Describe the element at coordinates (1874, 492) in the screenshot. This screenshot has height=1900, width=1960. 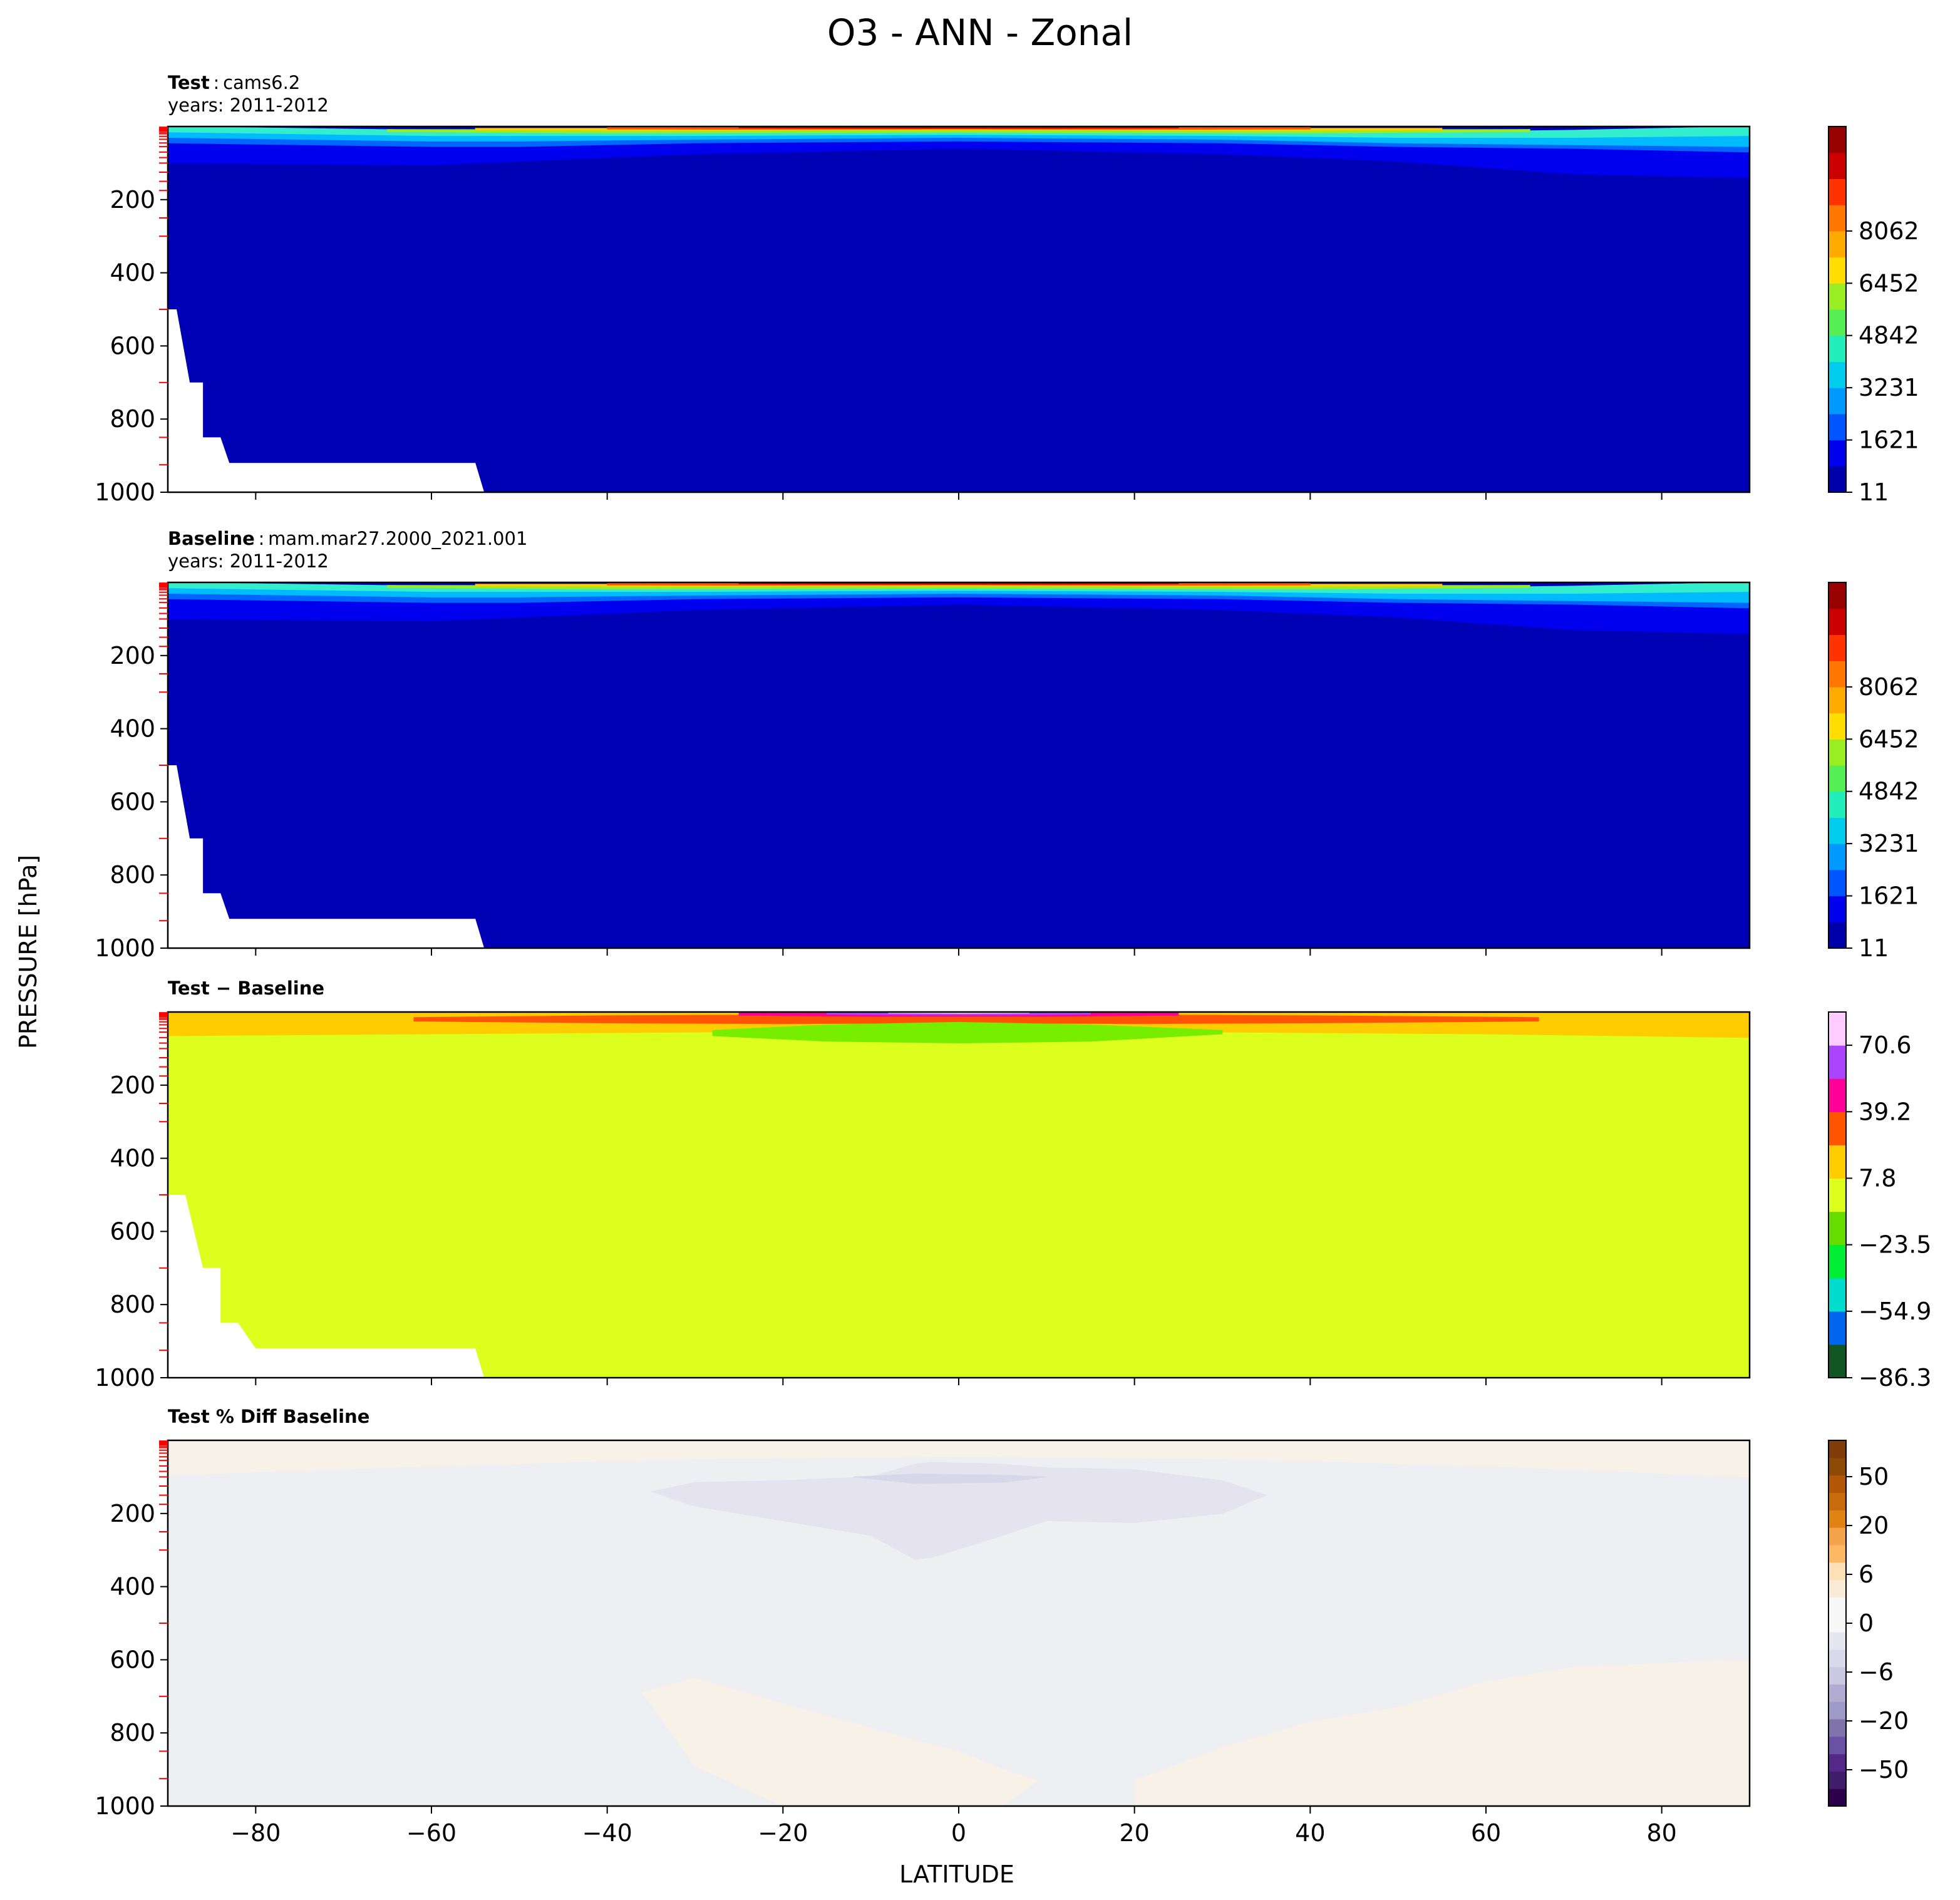
I see `colorbar-tick-label: 11` at that location.